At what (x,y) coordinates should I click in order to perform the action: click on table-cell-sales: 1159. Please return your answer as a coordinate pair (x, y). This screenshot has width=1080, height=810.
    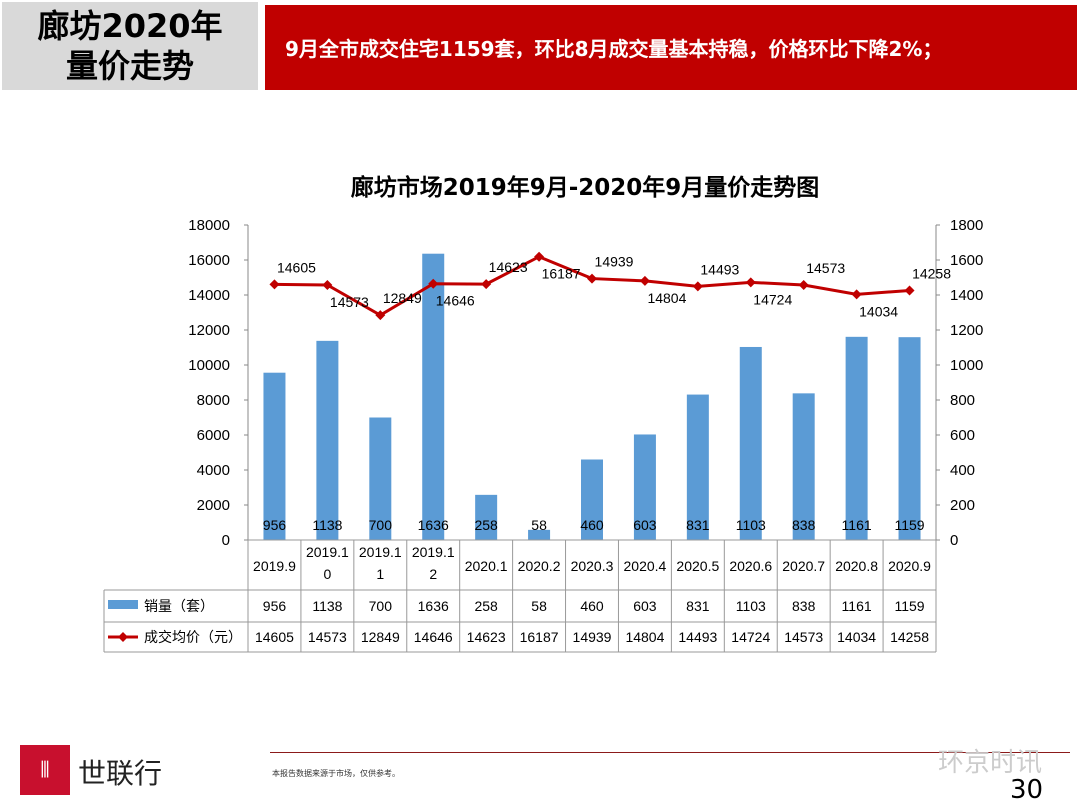
    Looking at the image, I should click on (909, 606).